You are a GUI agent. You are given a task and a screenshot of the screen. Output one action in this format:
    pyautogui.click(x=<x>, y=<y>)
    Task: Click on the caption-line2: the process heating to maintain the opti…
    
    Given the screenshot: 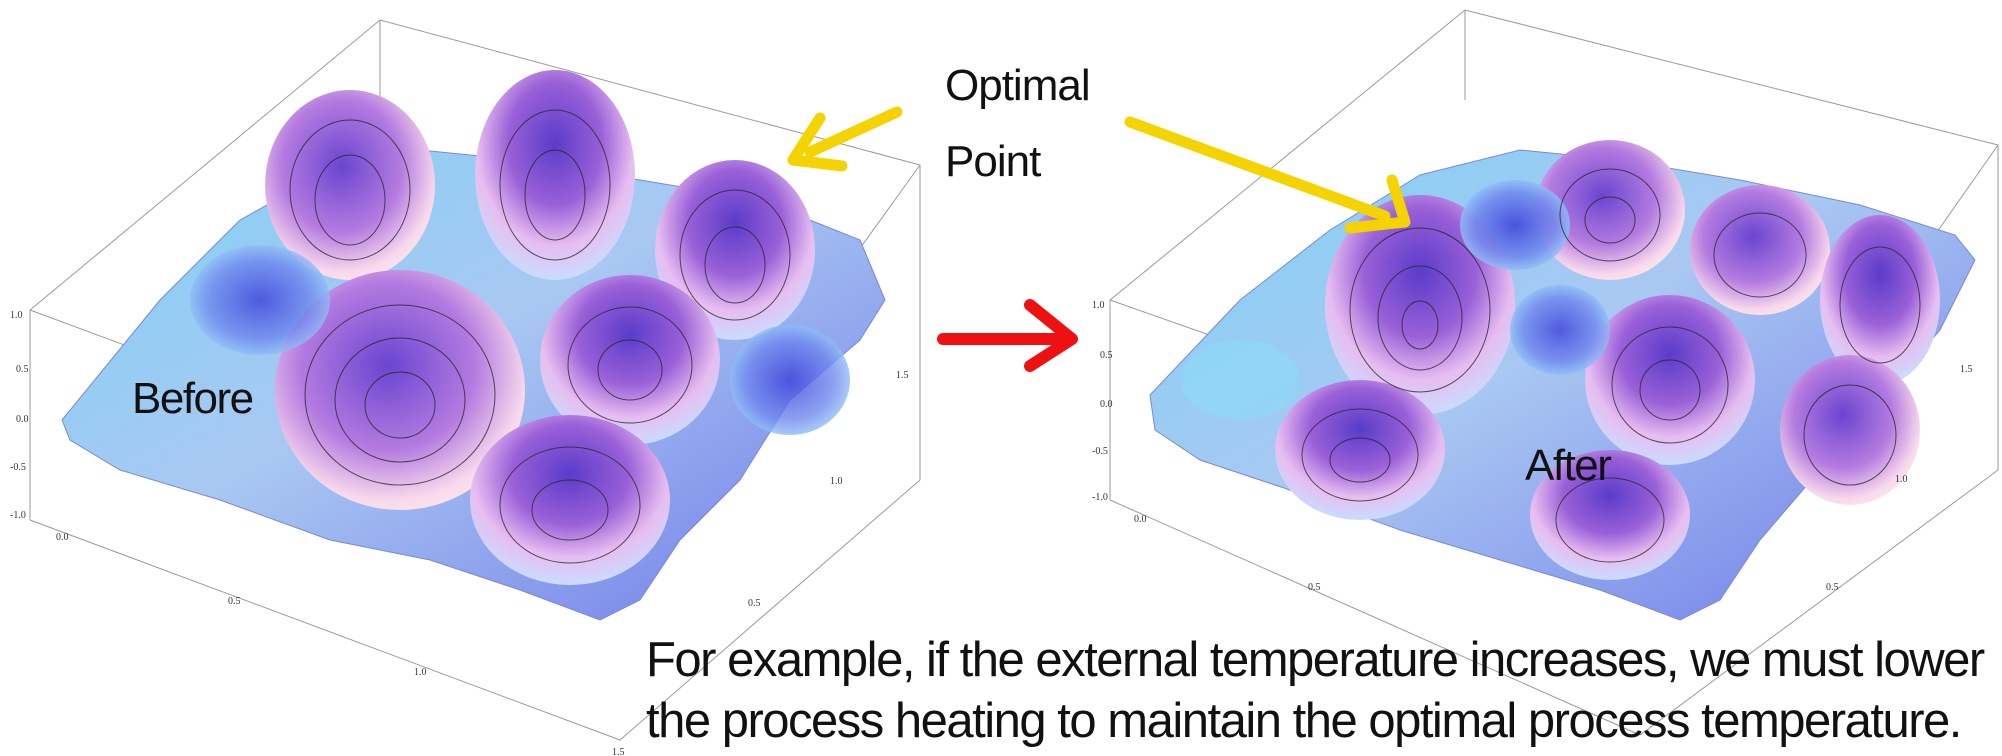 What is the action you would take?
    pyautogui.click(x=1304, y=721)
    